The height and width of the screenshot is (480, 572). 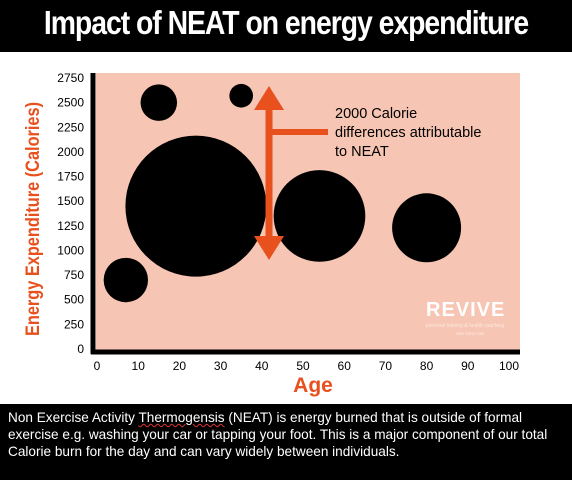 I want to click on neat-arrow, so click(x=291, y=173).